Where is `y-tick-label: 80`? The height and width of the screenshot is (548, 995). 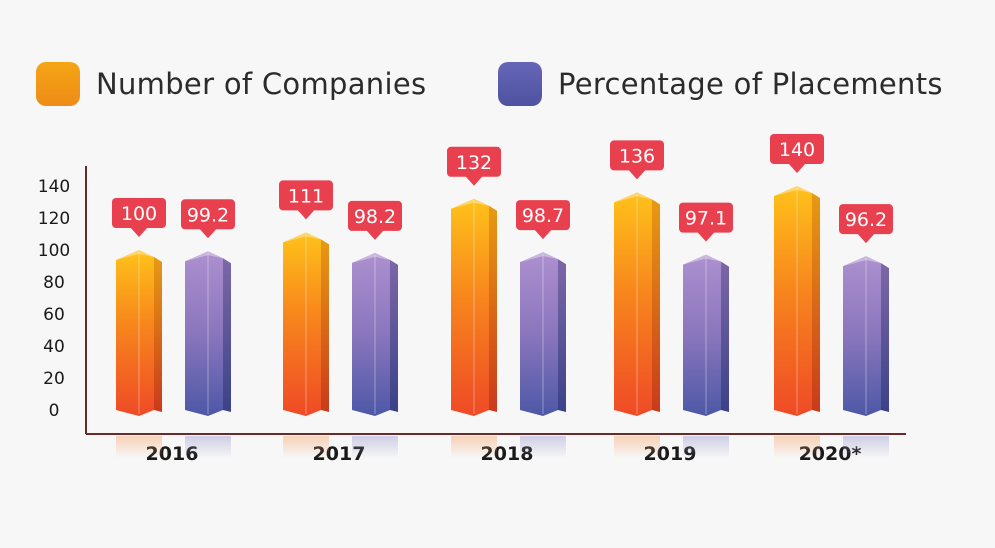 y-tick-label: 80 is located at coordinates (54, 283).